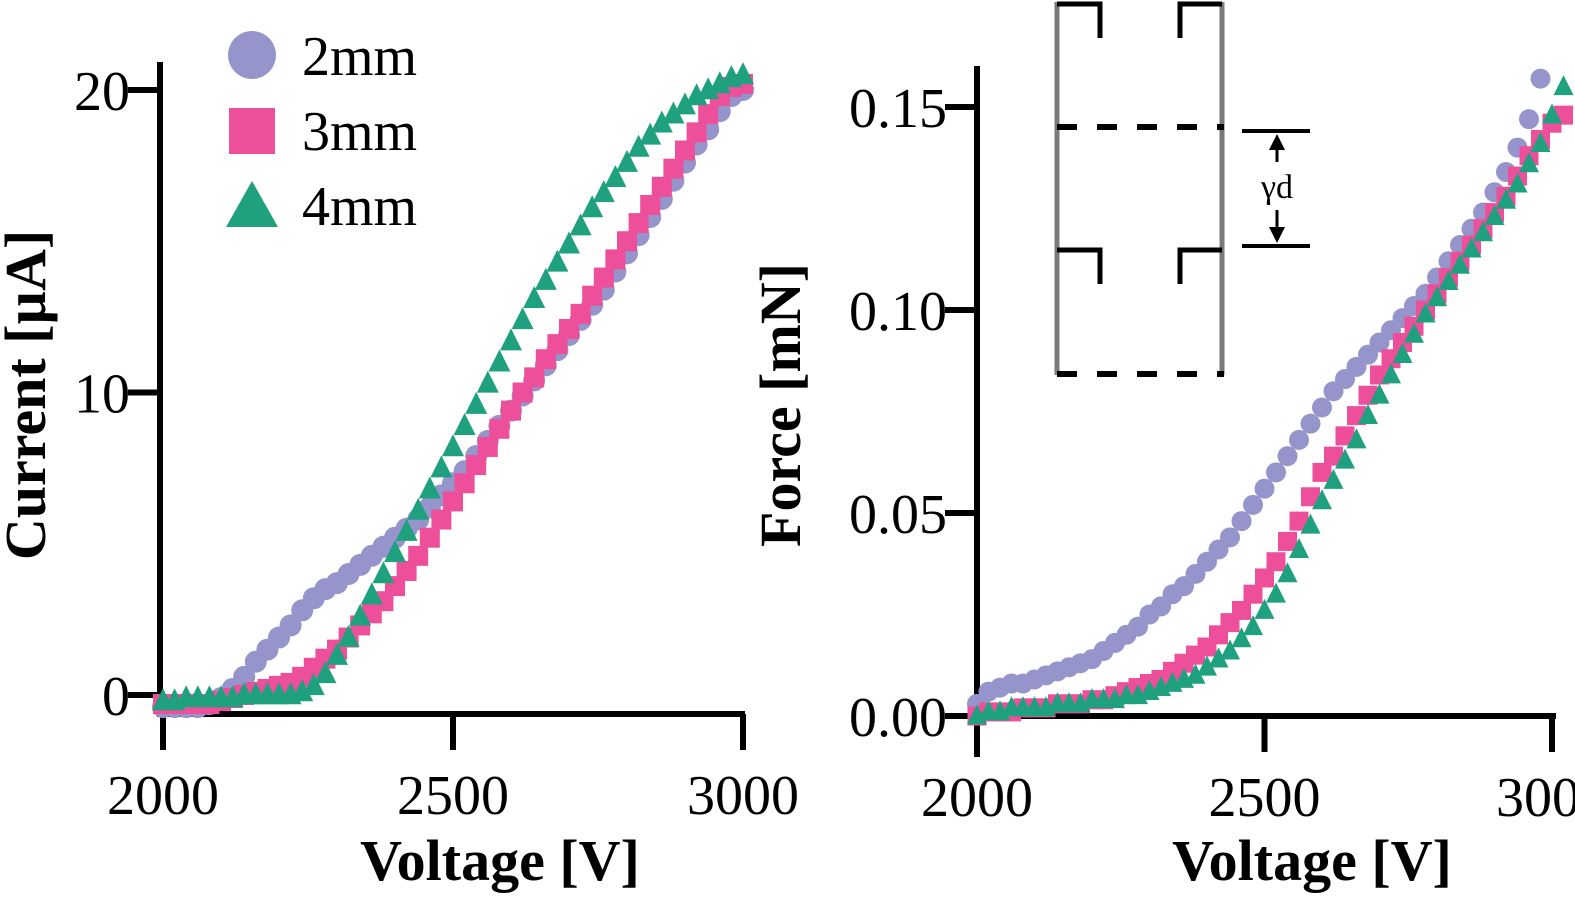 This screenshot has height=900, width=1575. What do you see at coordinates (977, 798) in the screenshot?
I see `frc-x-tick-label: 2000` at bounding box center [977, 798].